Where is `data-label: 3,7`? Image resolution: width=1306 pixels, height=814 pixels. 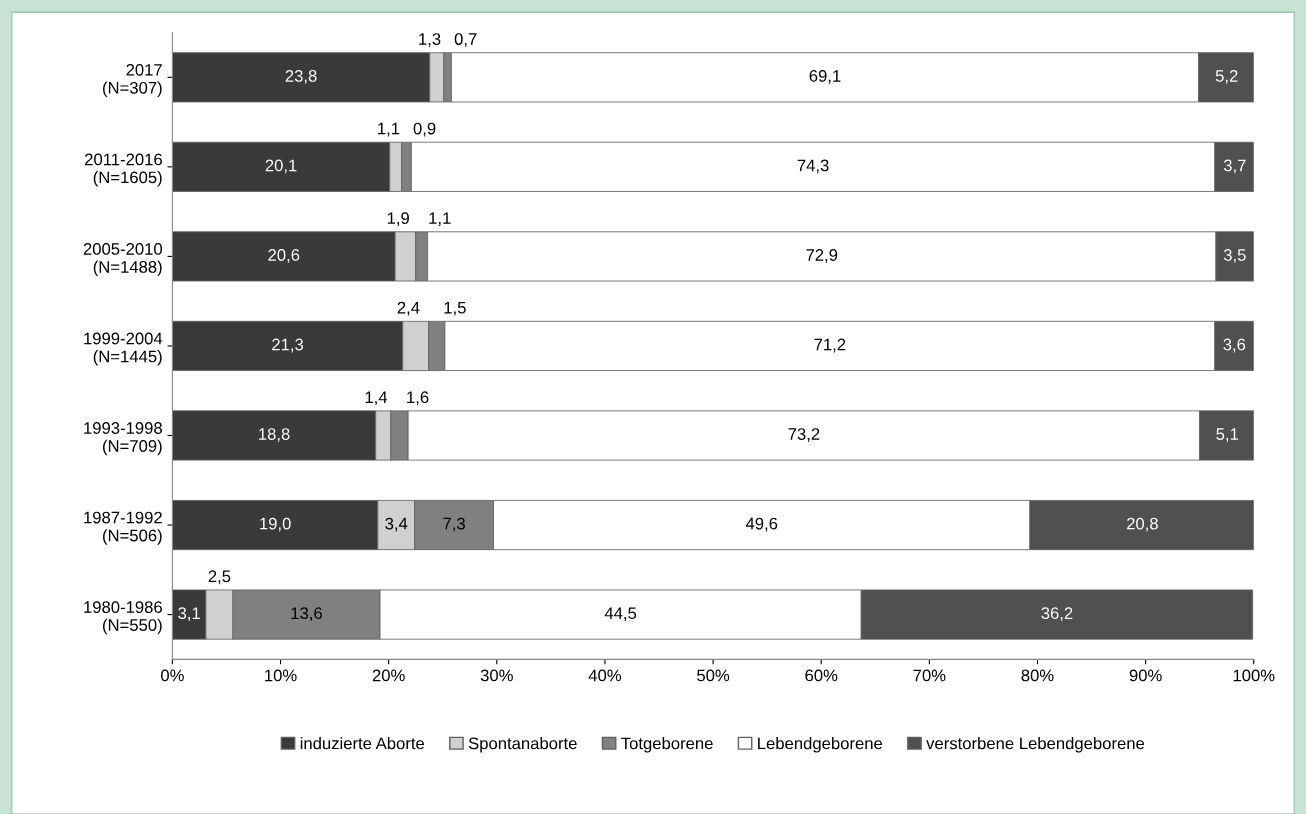
data-label: 3,7 is located at coordinates (1234, 166).